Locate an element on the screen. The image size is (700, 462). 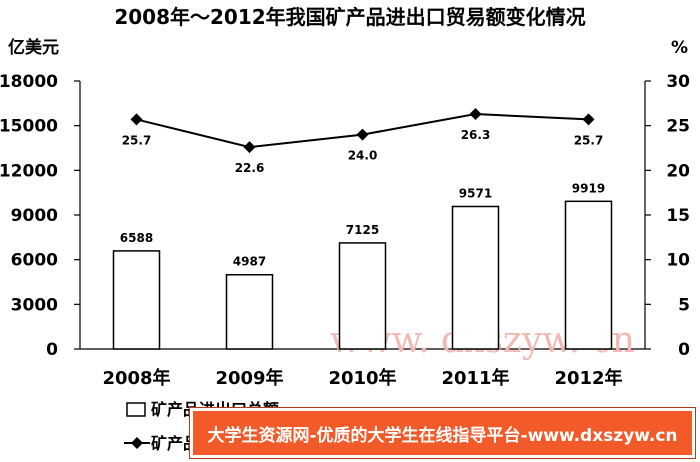
right-tick-label: 0 is located at coordinates (684, 350).